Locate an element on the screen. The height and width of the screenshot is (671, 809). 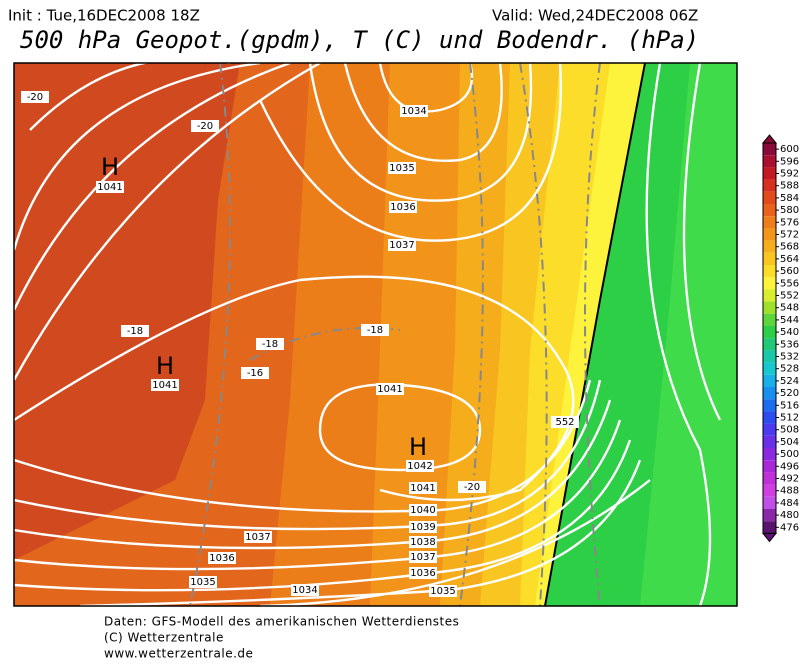
colorbar-label: 596 is located at coordinates (789, 161).